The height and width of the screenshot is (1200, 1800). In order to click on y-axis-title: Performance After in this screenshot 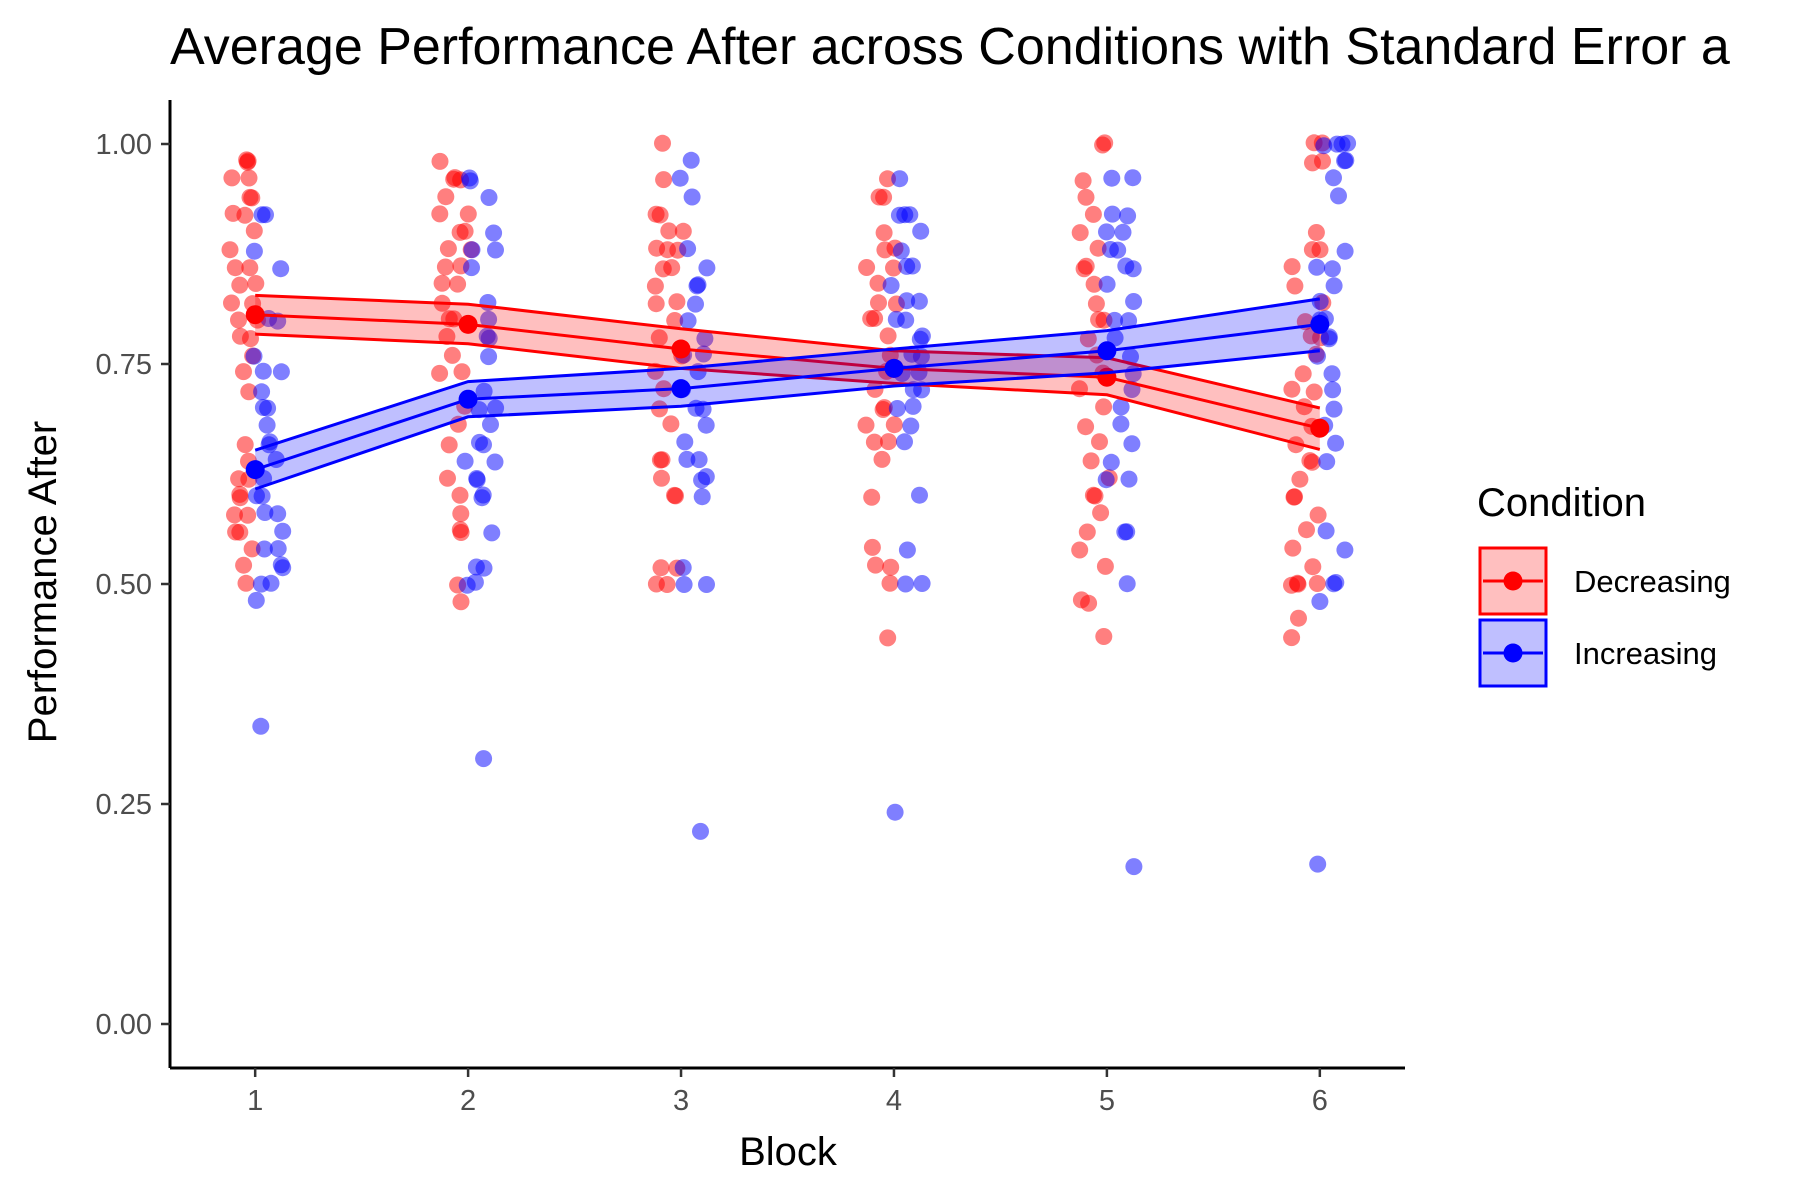, I will do `click(43, 582)`.